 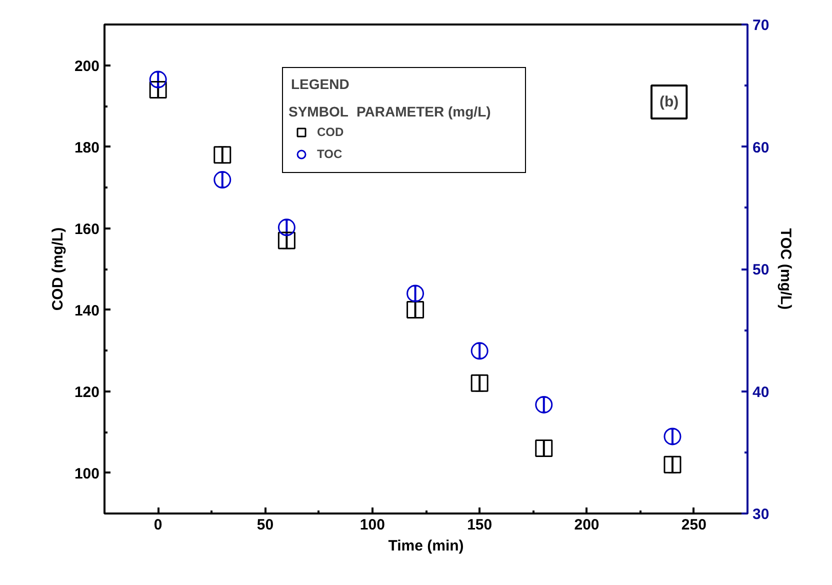 What do you see at coordinates (87, 392) in the screenshot?
I see `y-tick-label: 120` at bounding box center [87, 392].